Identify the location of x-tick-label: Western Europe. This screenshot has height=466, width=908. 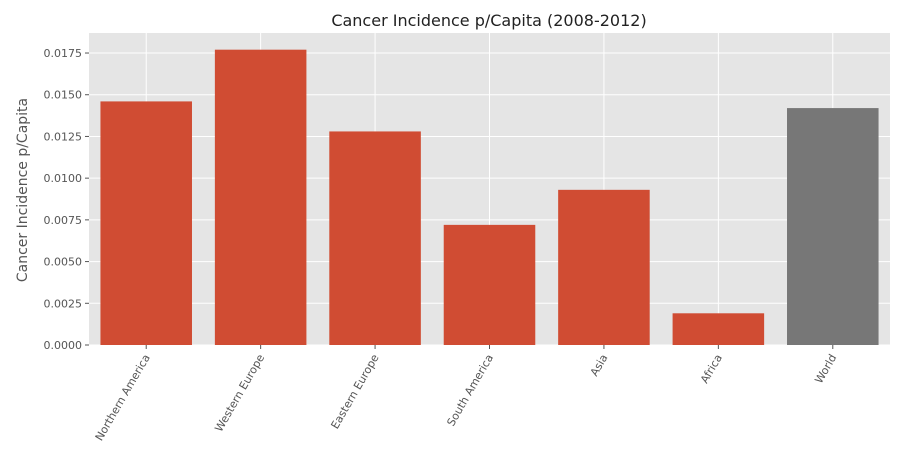
(239, 393).